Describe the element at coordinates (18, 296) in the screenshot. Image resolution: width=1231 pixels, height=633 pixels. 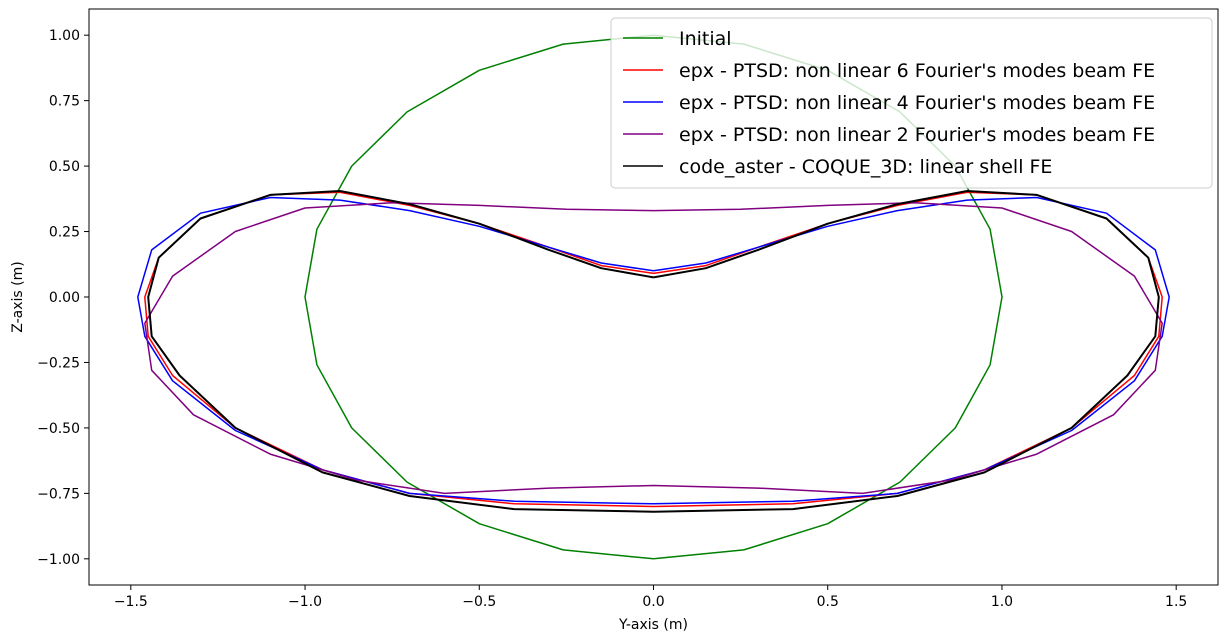
I see `y-axis-label: Z-axis (m)` at that location.